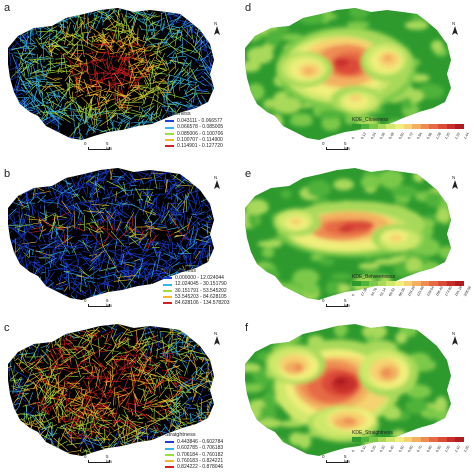 This screenshot has height=474, width=474. I want to click on kde-tick-label: 121.66, so click(421, 291).